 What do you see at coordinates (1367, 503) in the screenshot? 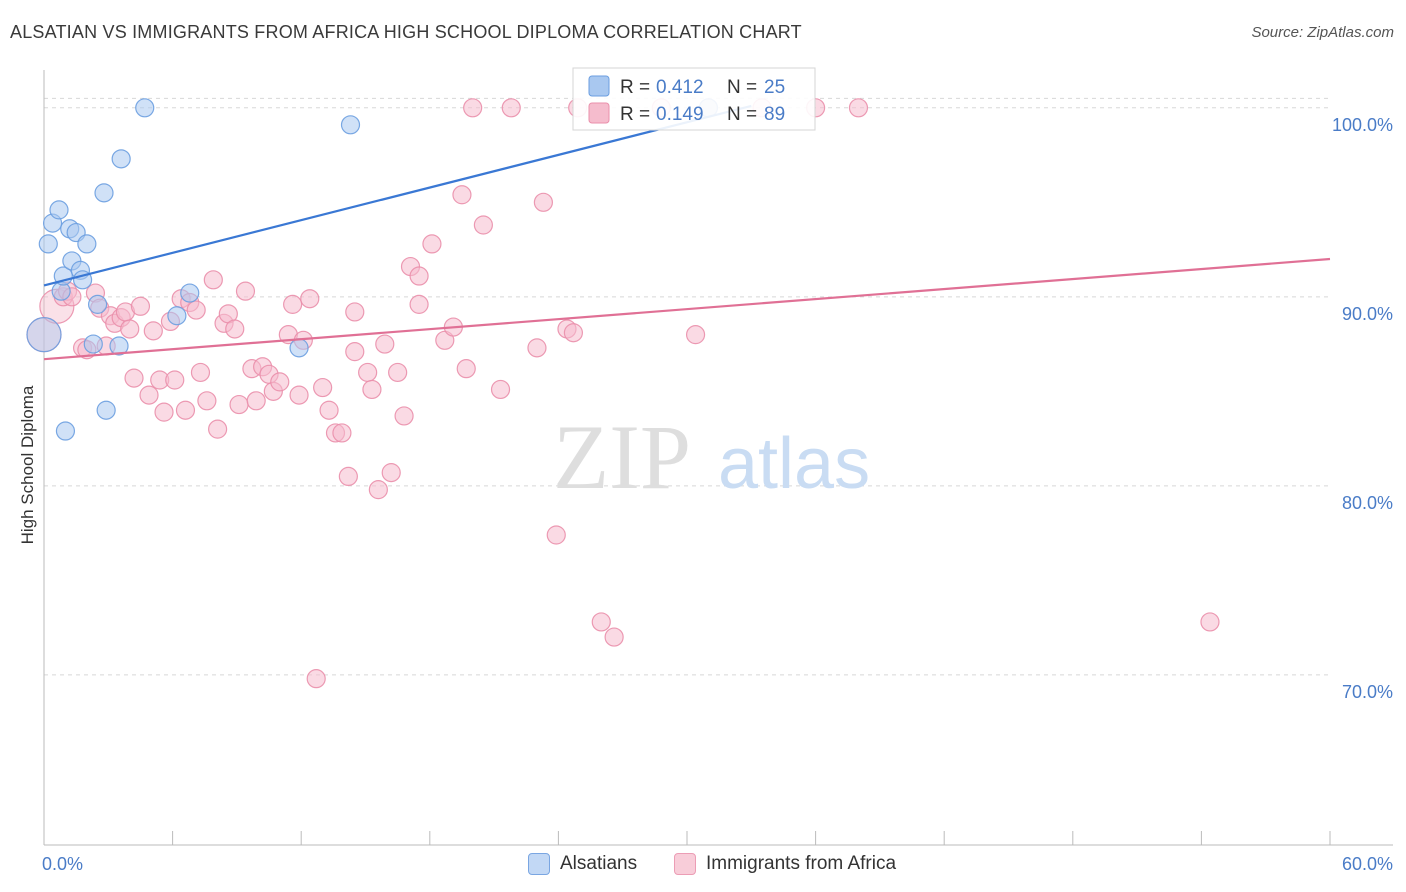
I see `y-tick-label: 80.0%` at bounding box center [1367, 503].